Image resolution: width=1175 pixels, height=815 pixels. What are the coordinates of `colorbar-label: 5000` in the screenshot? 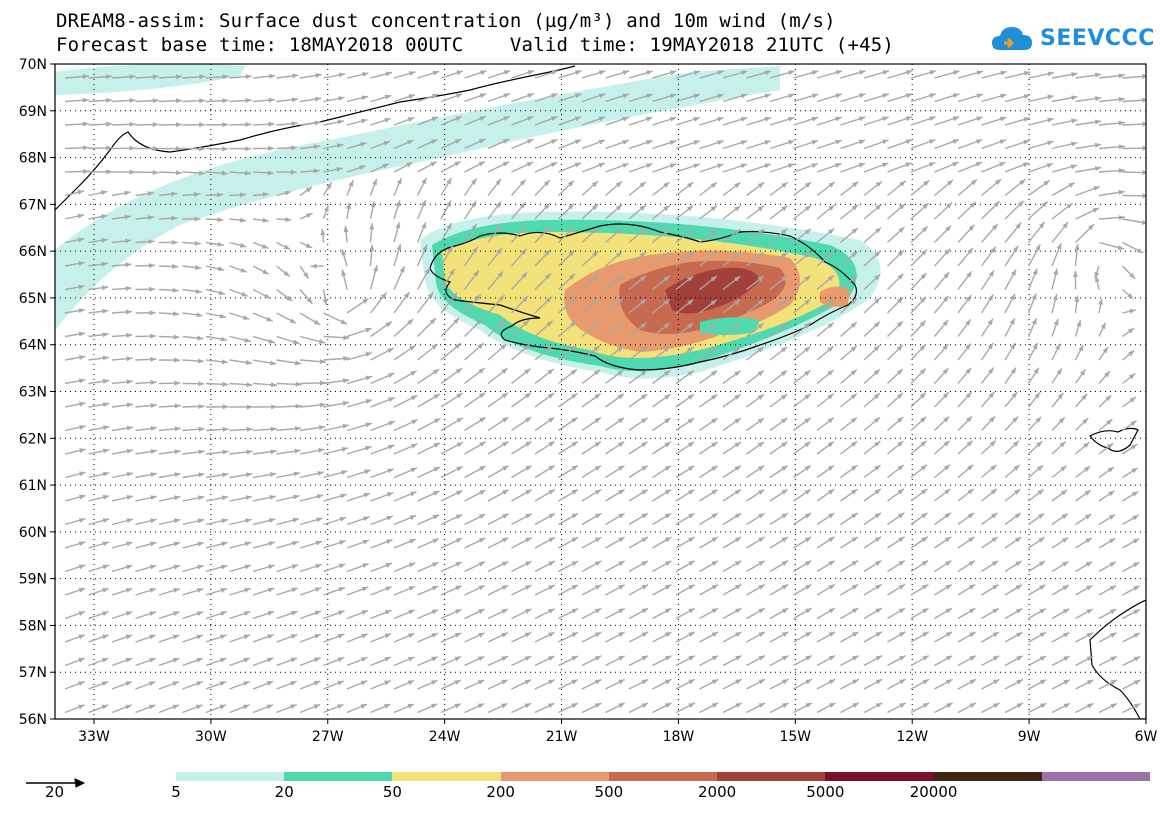 It's located at (825, 792).